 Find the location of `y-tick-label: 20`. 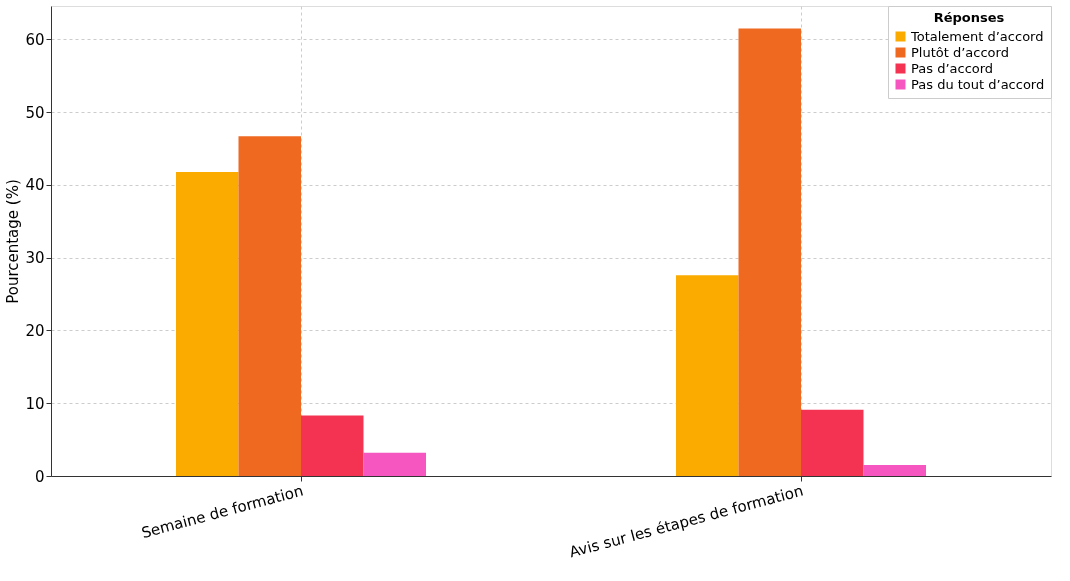

y-tick-label: 20 is located at coordinates (35, 330).